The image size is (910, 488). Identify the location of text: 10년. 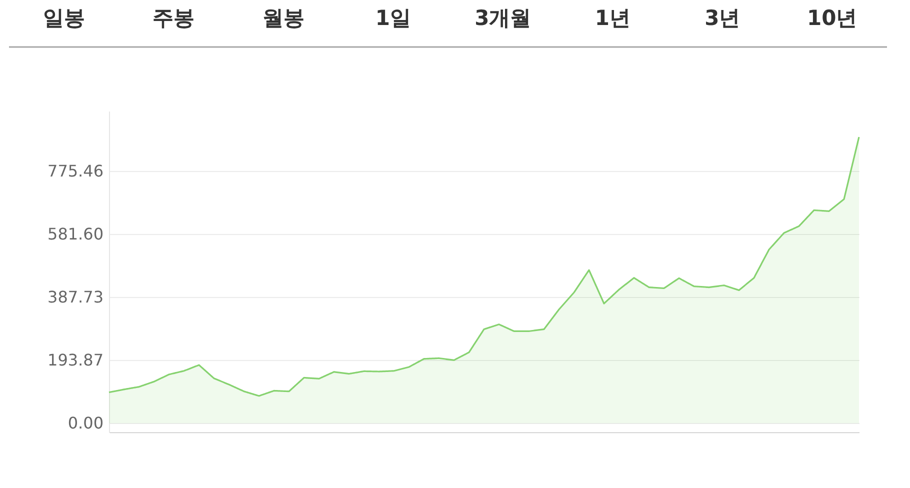
(832, 18).